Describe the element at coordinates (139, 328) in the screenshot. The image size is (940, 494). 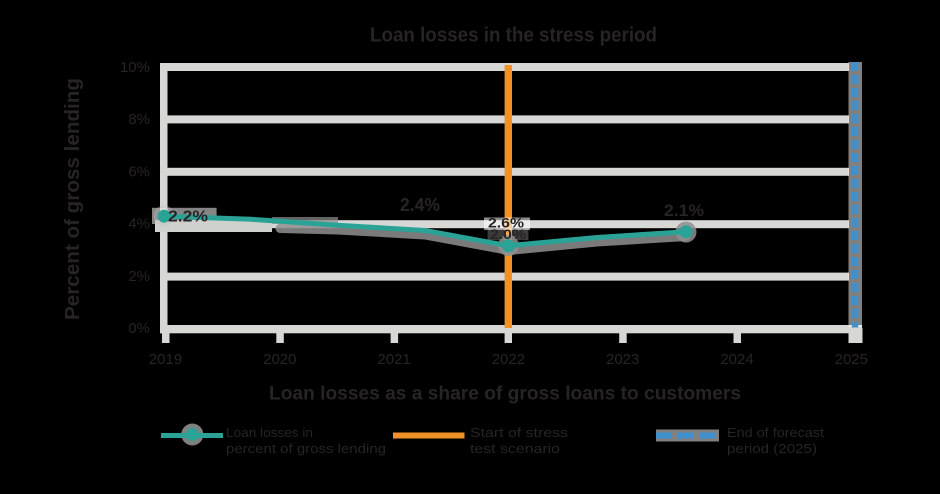
I see `svg-text: 0%` at that location.